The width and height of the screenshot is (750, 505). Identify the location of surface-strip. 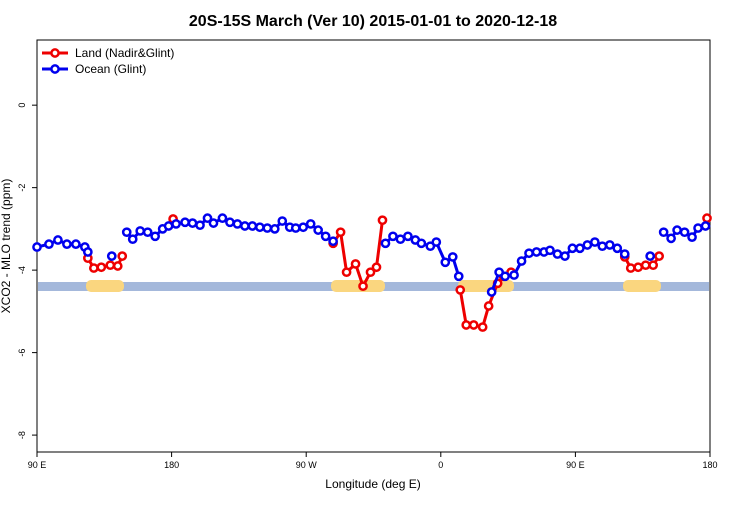
(373, 286).